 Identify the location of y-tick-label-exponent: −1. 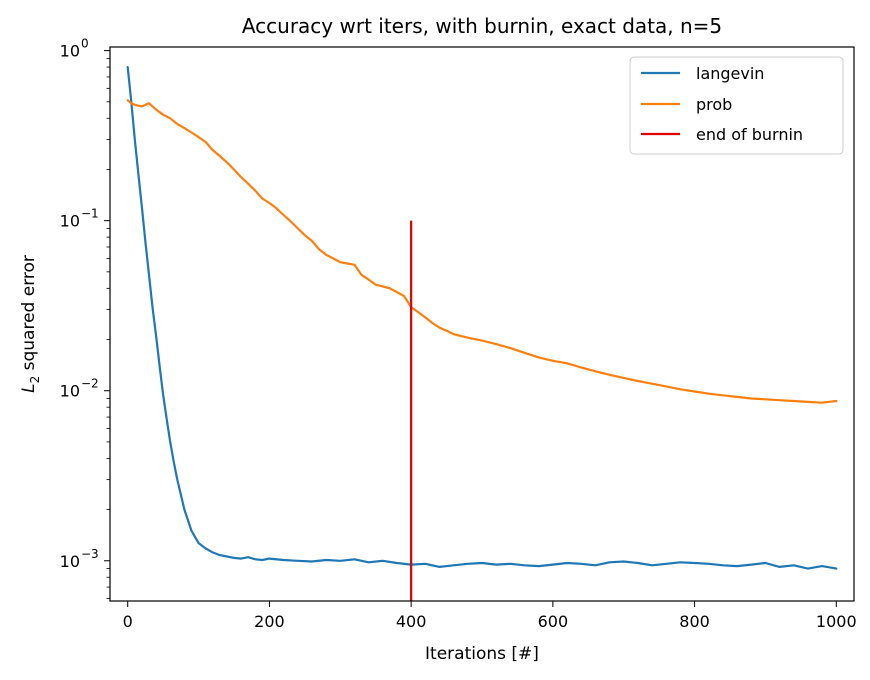
(90, 214).